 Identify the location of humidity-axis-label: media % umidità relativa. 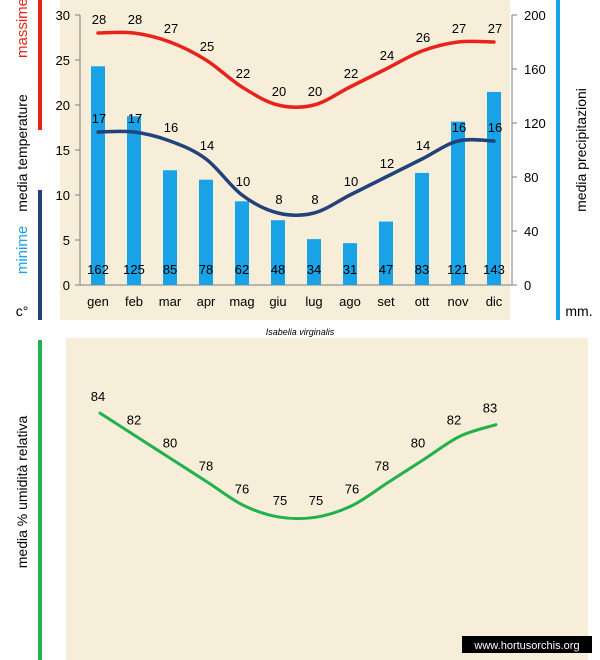
(22, 492).